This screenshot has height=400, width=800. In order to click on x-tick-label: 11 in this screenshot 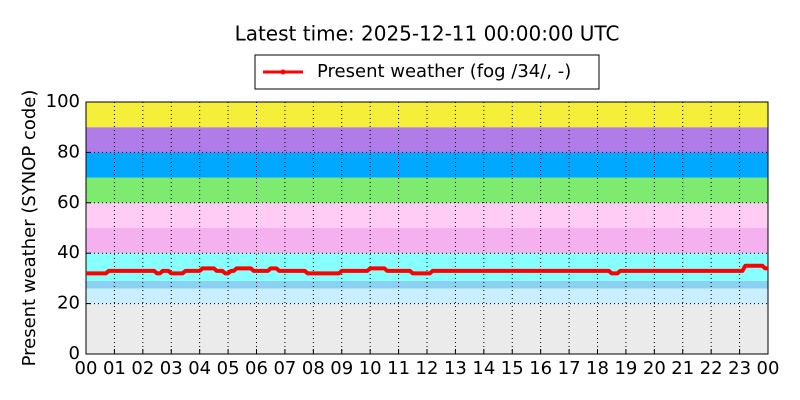, I will do `click(398, 368)`.